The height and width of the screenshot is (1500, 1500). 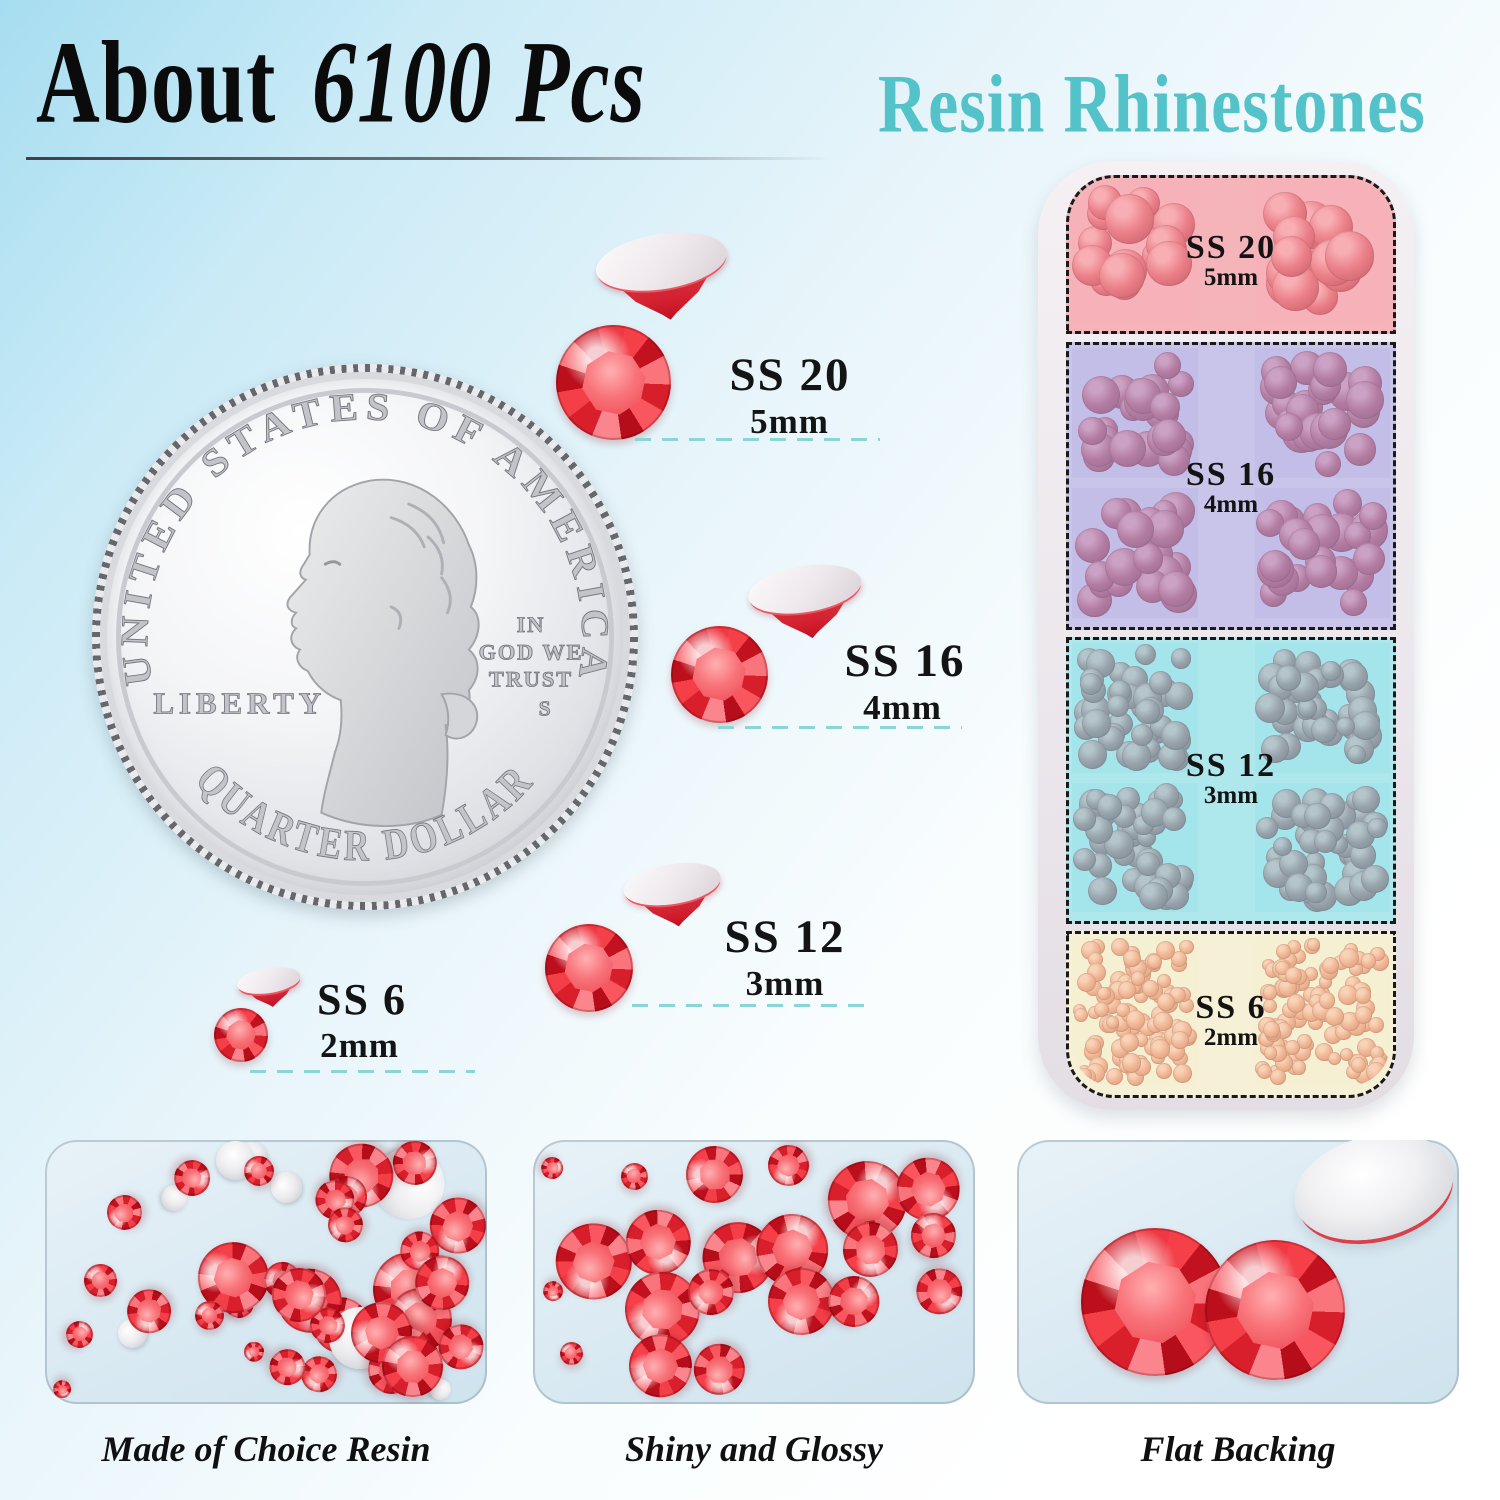 What do you see at coordinates (332, 563) in the screenshot?
I see `eye-line` at bounding box center [332, 563].